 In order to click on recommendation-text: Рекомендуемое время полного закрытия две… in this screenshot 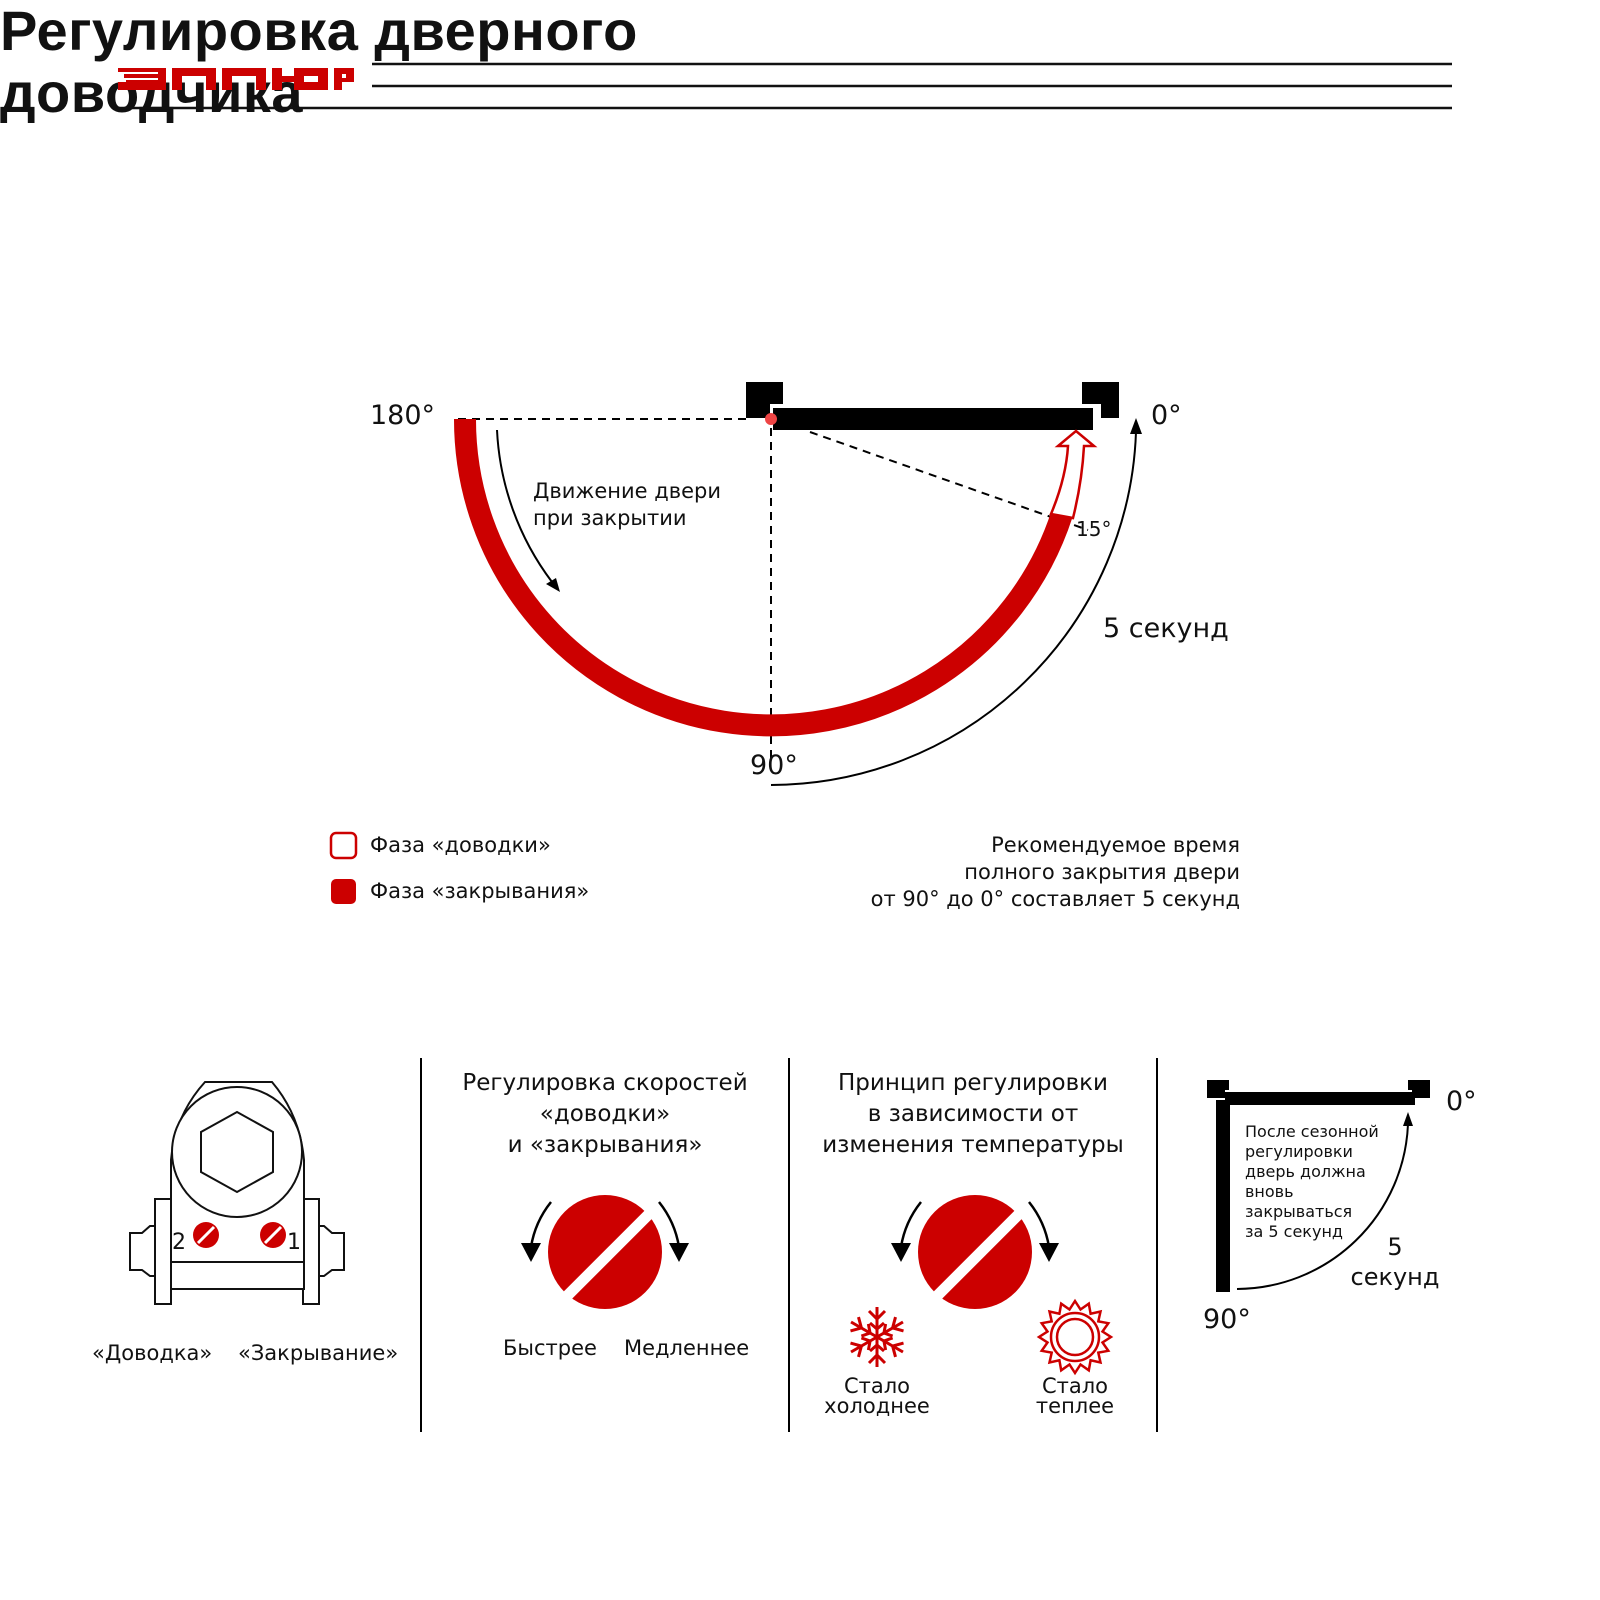, I will do `click(1055, 872)`.